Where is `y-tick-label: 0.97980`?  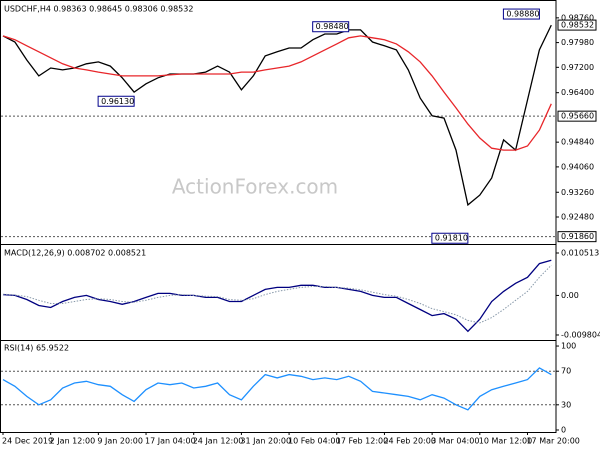 y-tick-label: 0.97980 is located at coordinates (577, 42).